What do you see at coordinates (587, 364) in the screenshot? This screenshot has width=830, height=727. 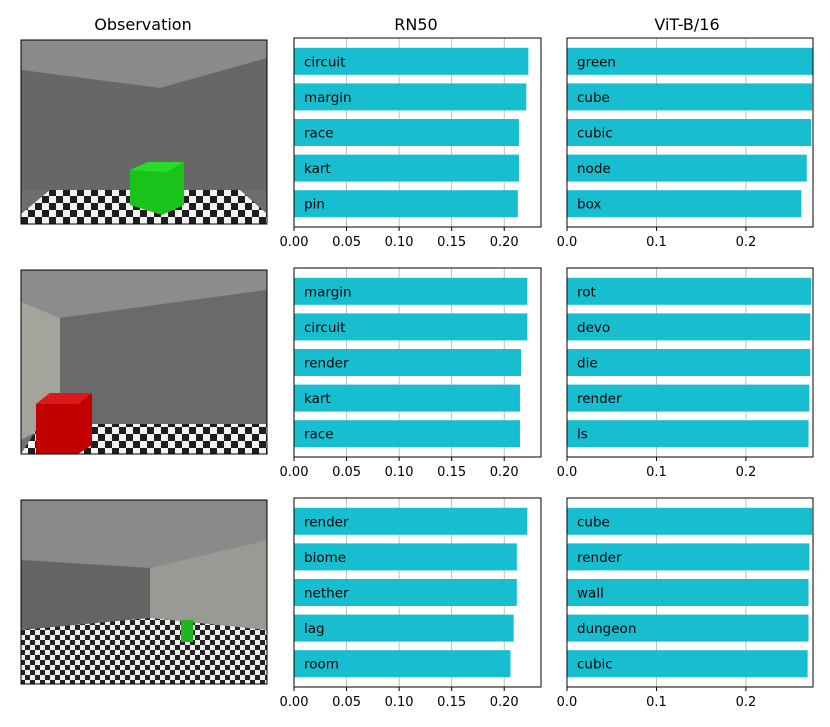 I see `bar-label: die` at bounding box center [587, 364].